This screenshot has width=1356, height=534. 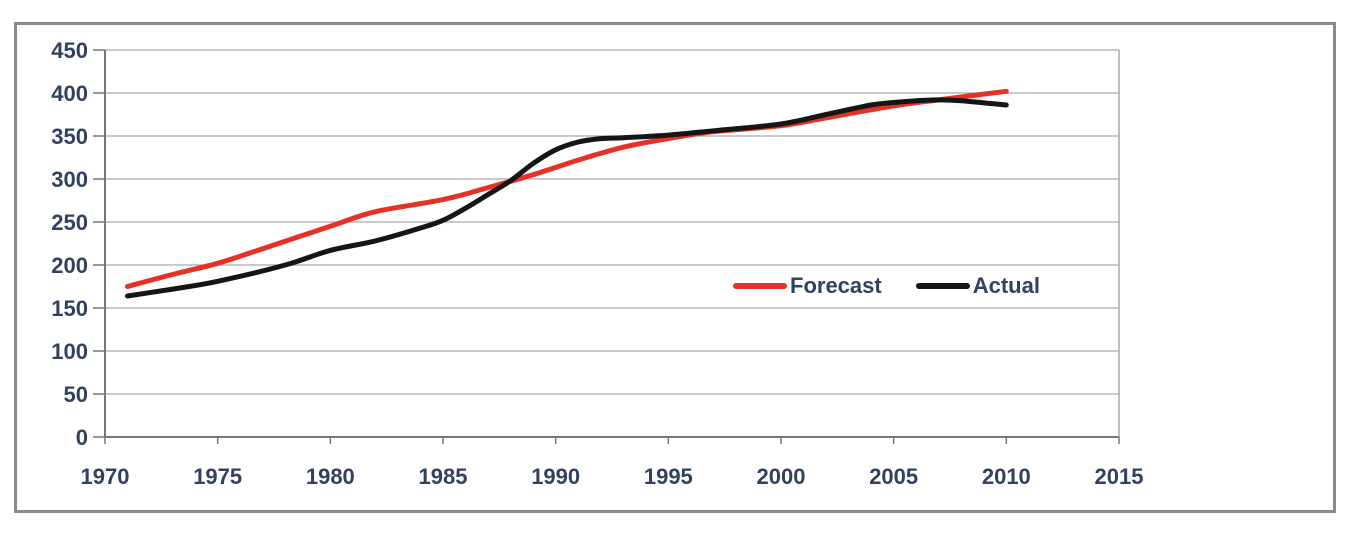 I want to click on chart-legend: Forecast Actual, so click(x=886, y=286).